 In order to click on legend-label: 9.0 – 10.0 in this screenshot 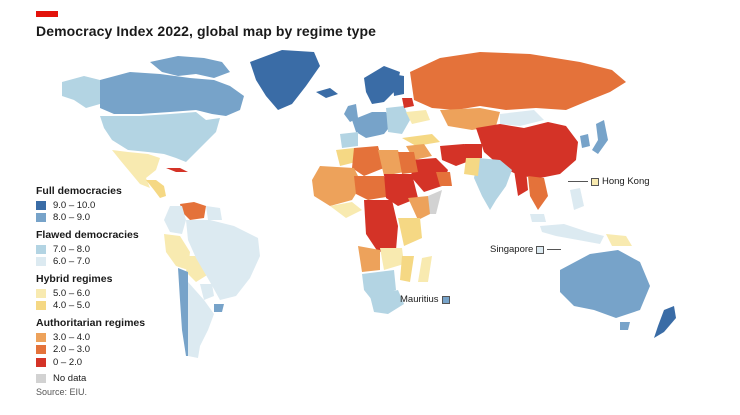, I will do `click(74, 205)`.